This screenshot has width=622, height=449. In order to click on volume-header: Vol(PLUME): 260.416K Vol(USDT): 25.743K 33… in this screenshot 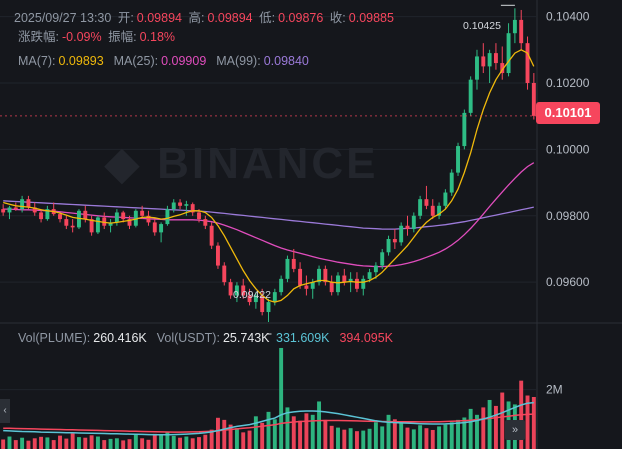, I will do `click(207, 338)`.